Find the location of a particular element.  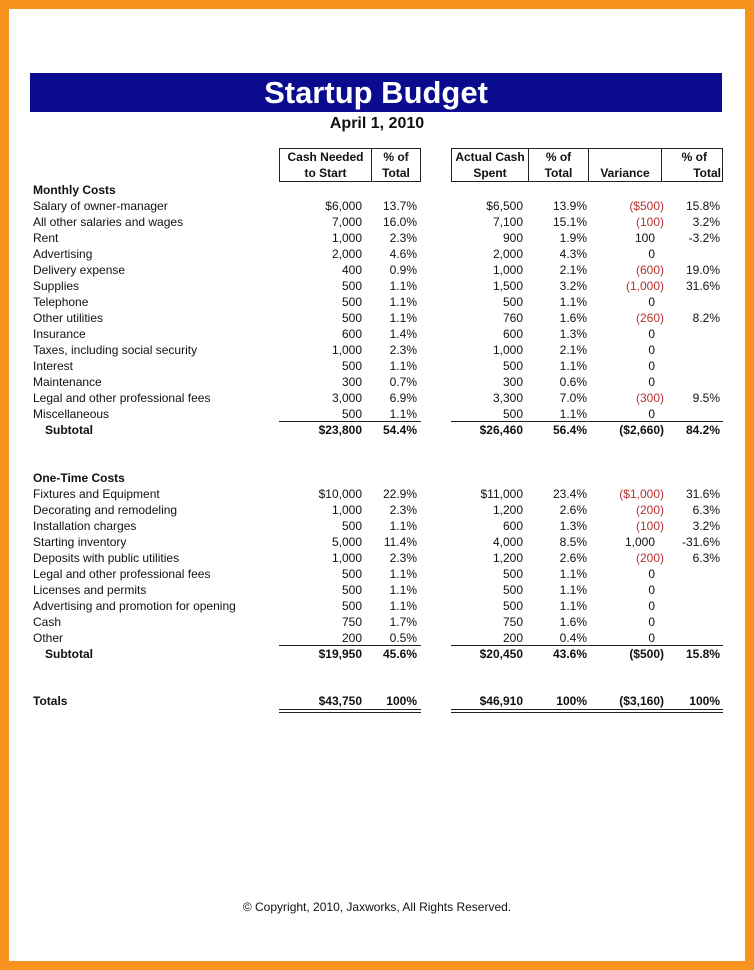

header-line: to Start is located at coordinates (325, 173).